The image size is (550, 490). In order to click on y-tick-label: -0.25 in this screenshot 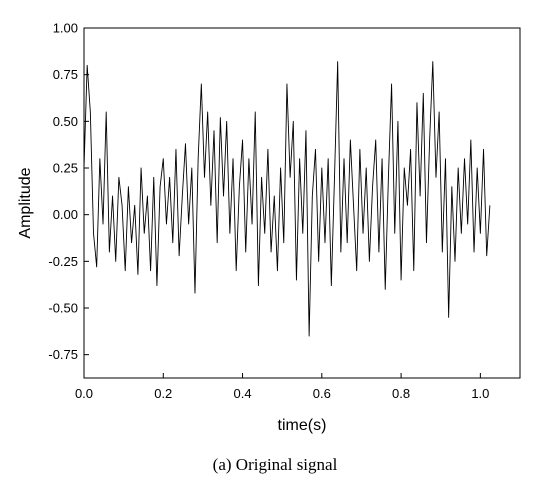, I will do `click(63, 261)`.